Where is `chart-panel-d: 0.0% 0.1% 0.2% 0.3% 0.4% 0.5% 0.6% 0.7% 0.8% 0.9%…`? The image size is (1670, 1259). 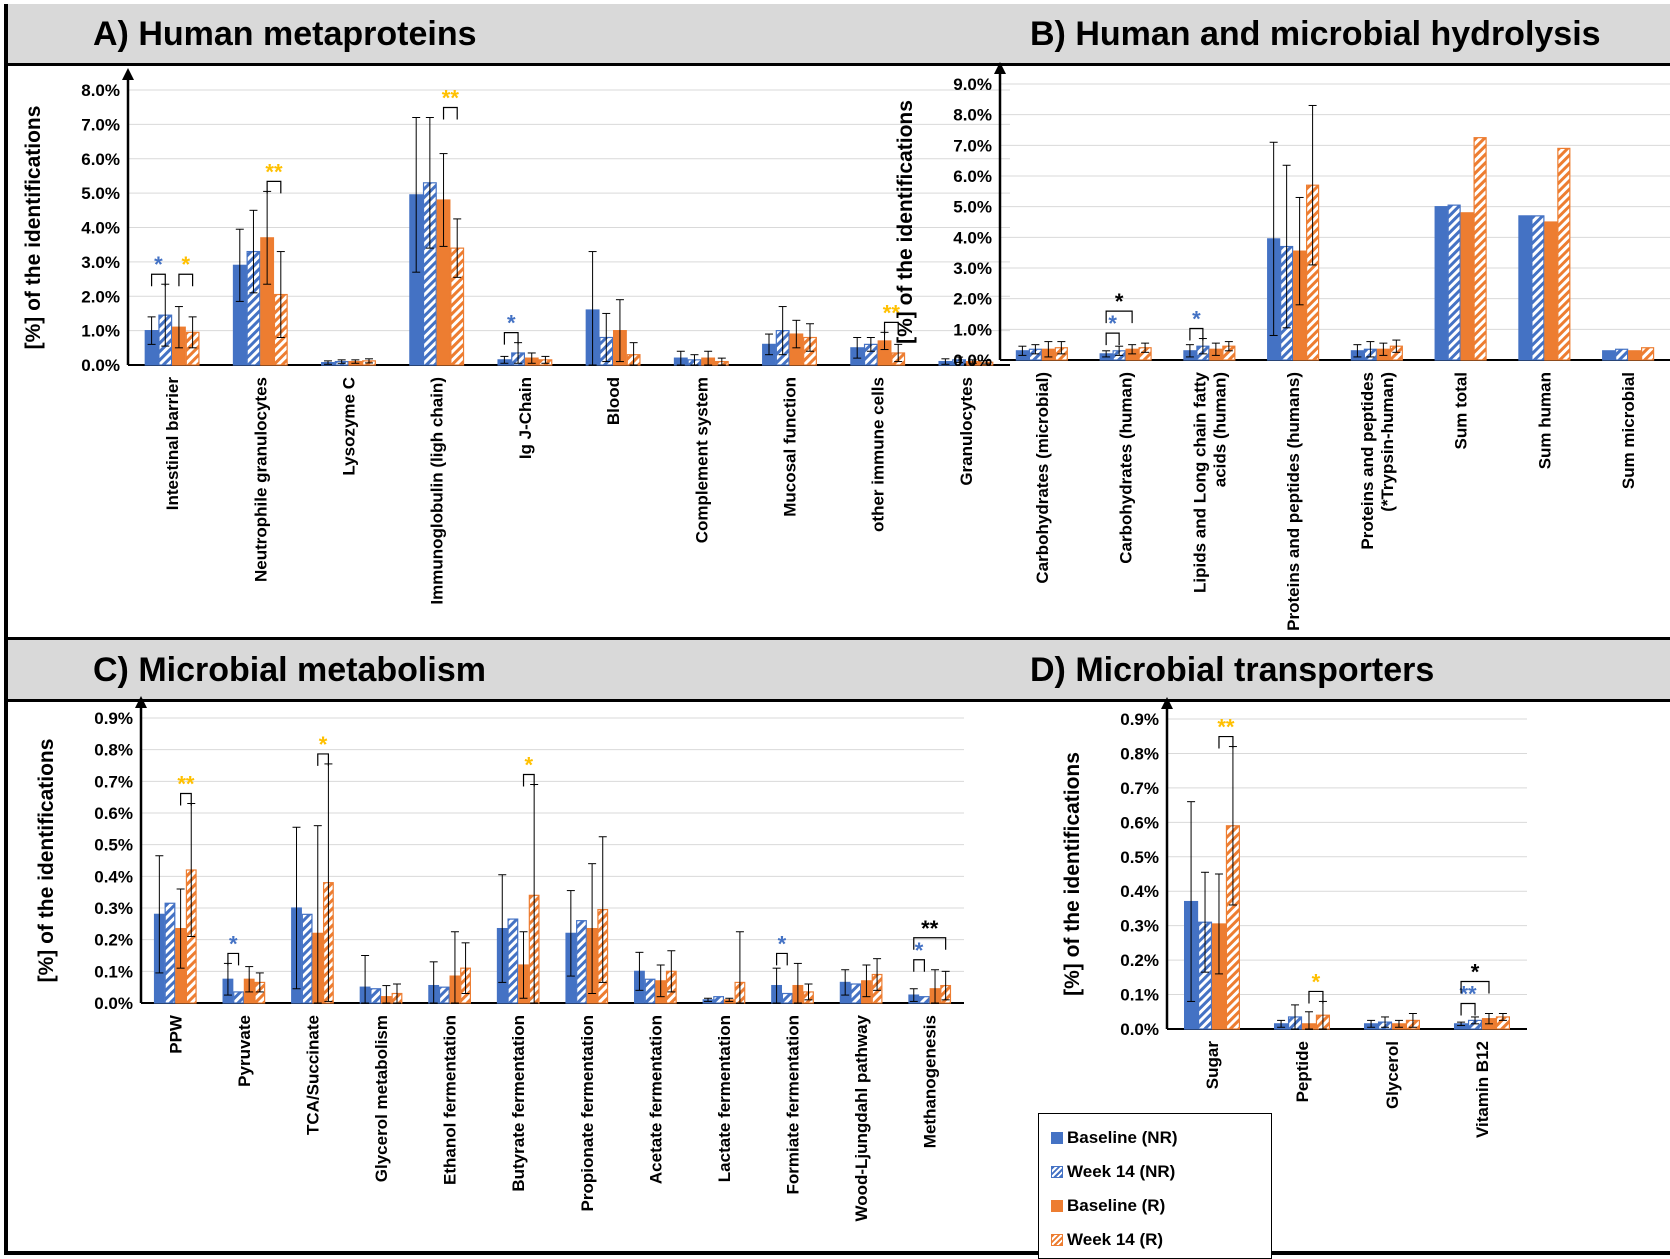 chart-panel-d: 0.0% 0.1% 0.2% 0.3% 0.4% 0.5% 0.6% 0.7% 0.8% 0.9%… is located at coordinates (1294, 917).